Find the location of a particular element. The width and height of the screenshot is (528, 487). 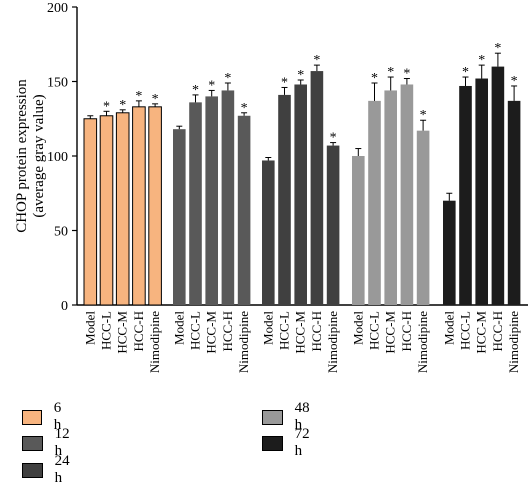

y-tick-label: 200 is located at coordinates (57, 8).